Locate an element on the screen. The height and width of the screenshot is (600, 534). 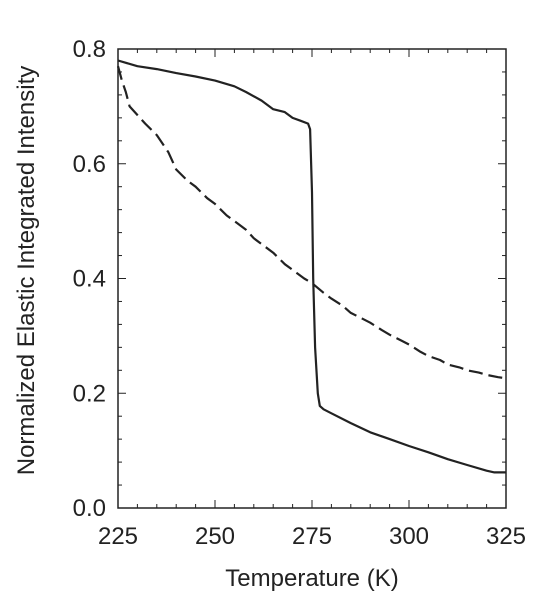
y-tick-label: 0.8 is located at coordinates (89, 49).